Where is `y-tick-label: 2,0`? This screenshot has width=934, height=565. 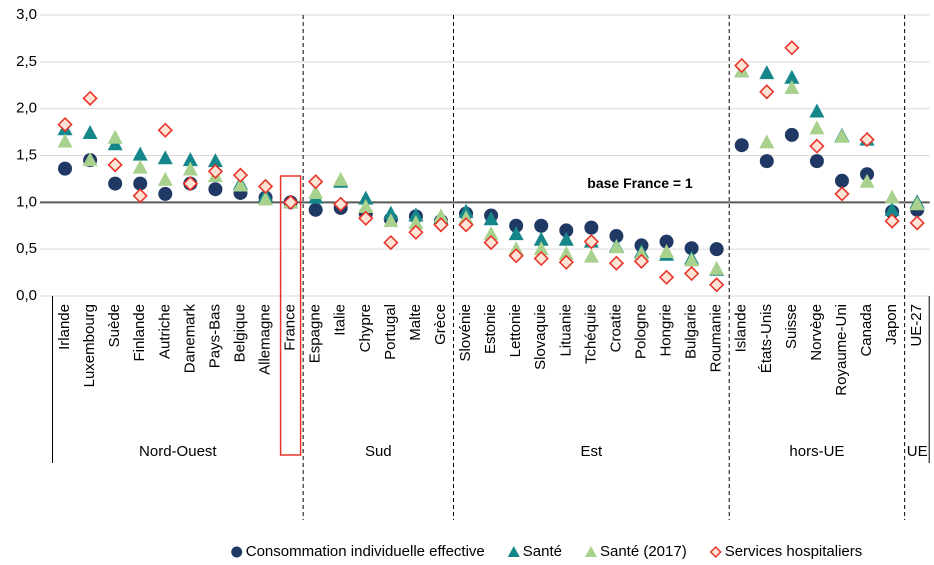 y-tick-label: 2,0 is located at coordinates (26, 108).